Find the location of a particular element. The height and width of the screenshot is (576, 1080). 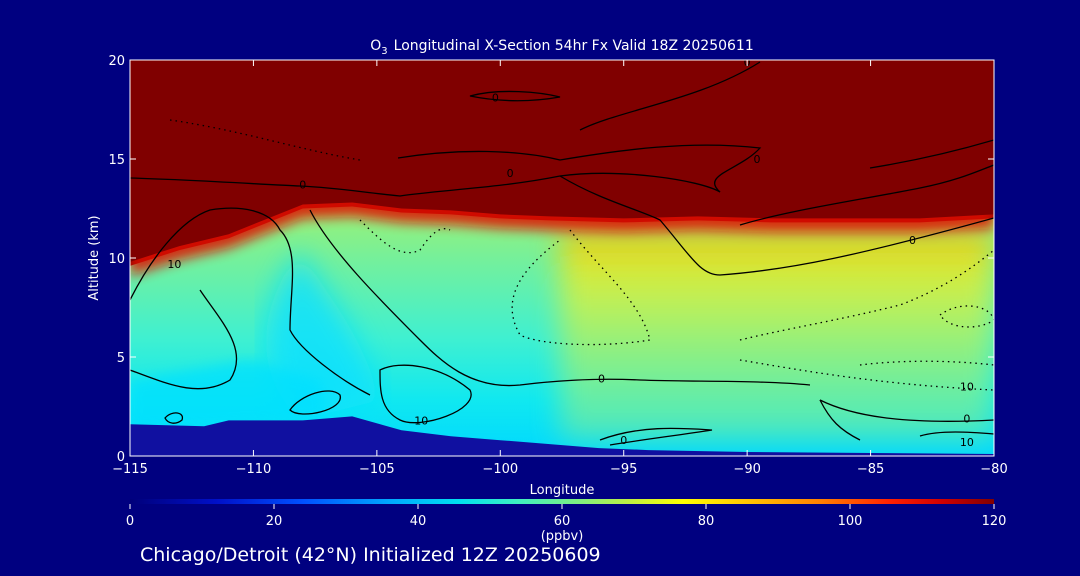

x-tick-label: −100 is located at coordinates (500, 469).